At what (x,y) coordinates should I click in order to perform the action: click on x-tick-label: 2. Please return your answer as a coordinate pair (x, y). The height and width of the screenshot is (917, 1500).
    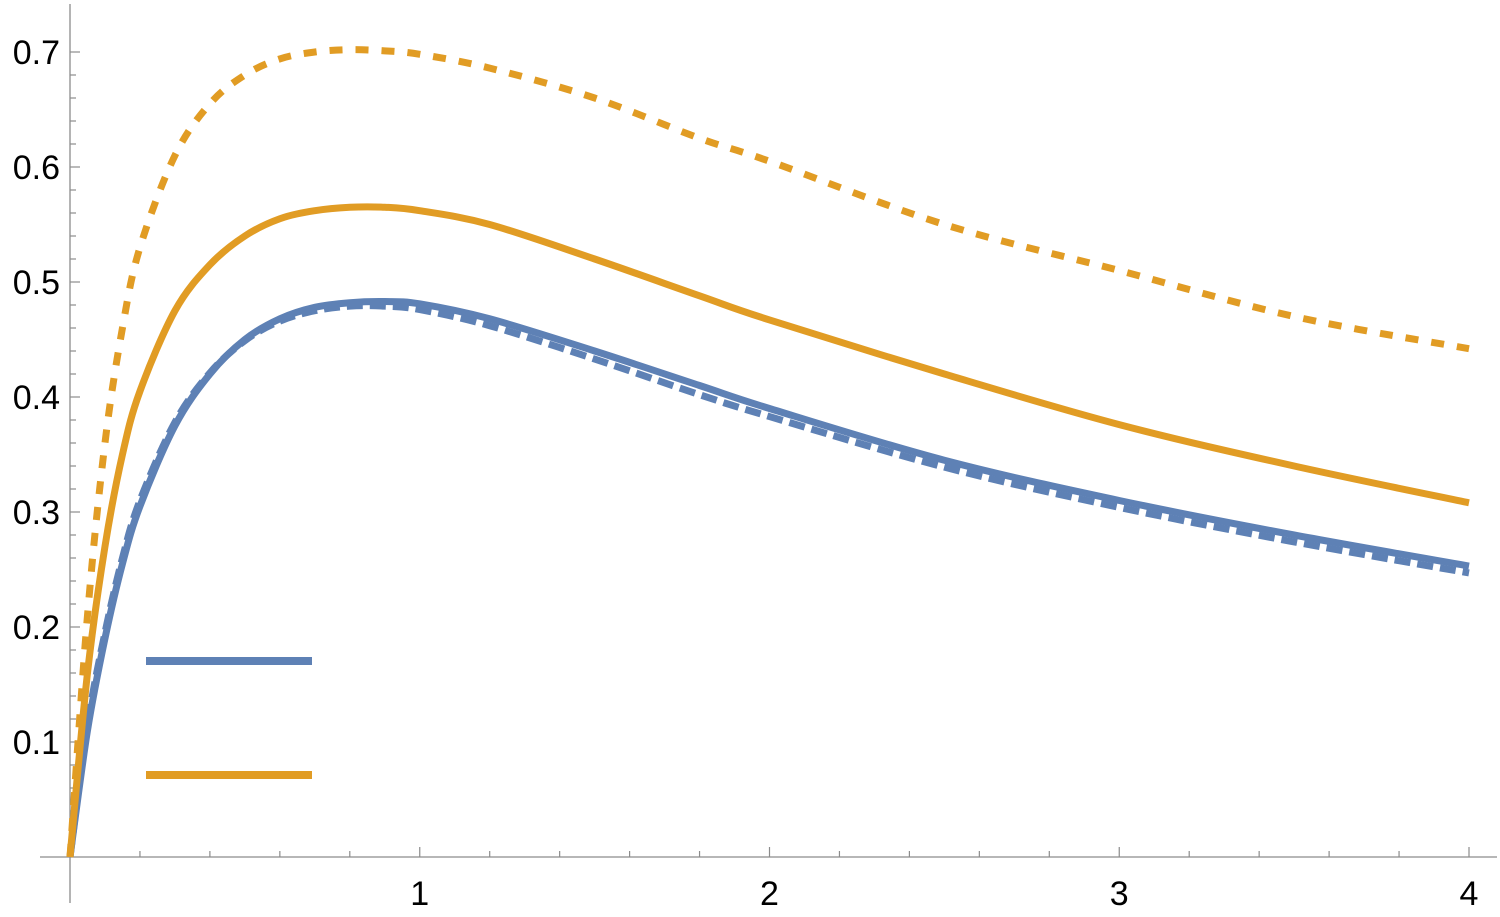
    Looking at the image, I should click on (769, 894).